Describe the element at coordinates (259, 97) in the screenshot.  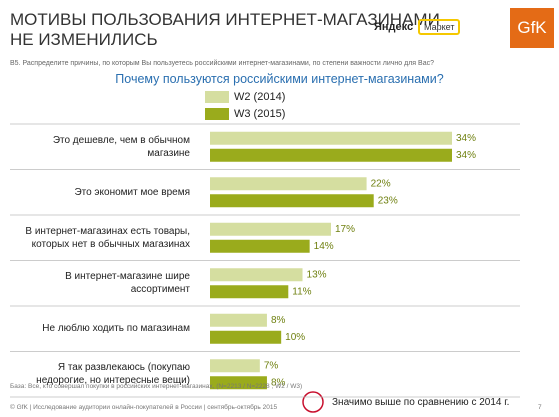
I see `legend-label: W2 (2014)` at that location.